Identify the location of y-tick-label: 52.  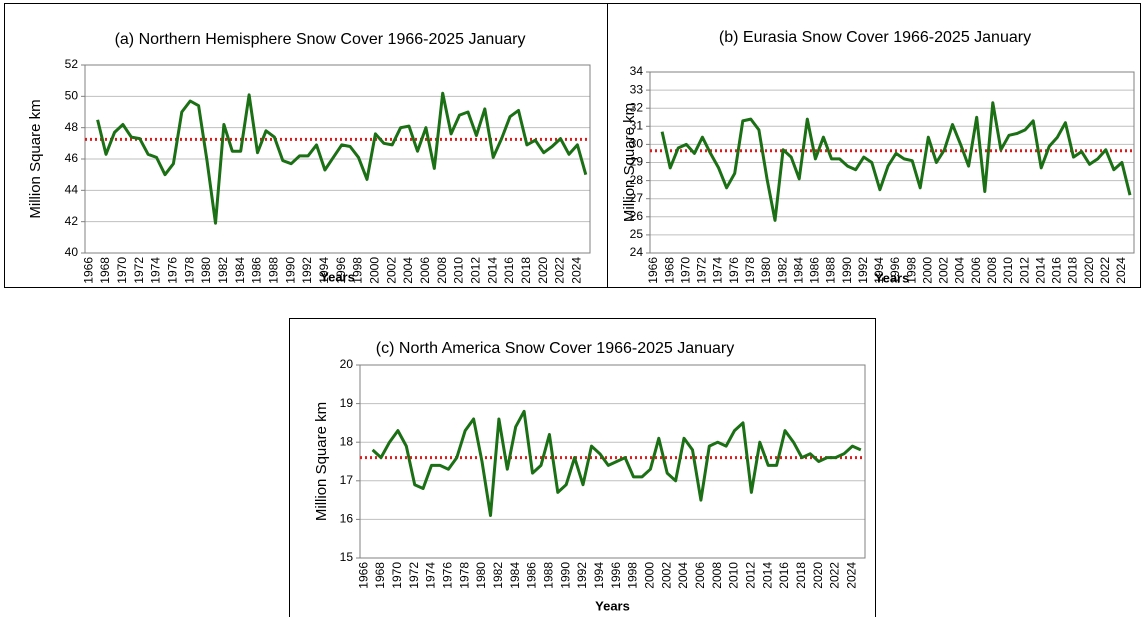
(72, 64).